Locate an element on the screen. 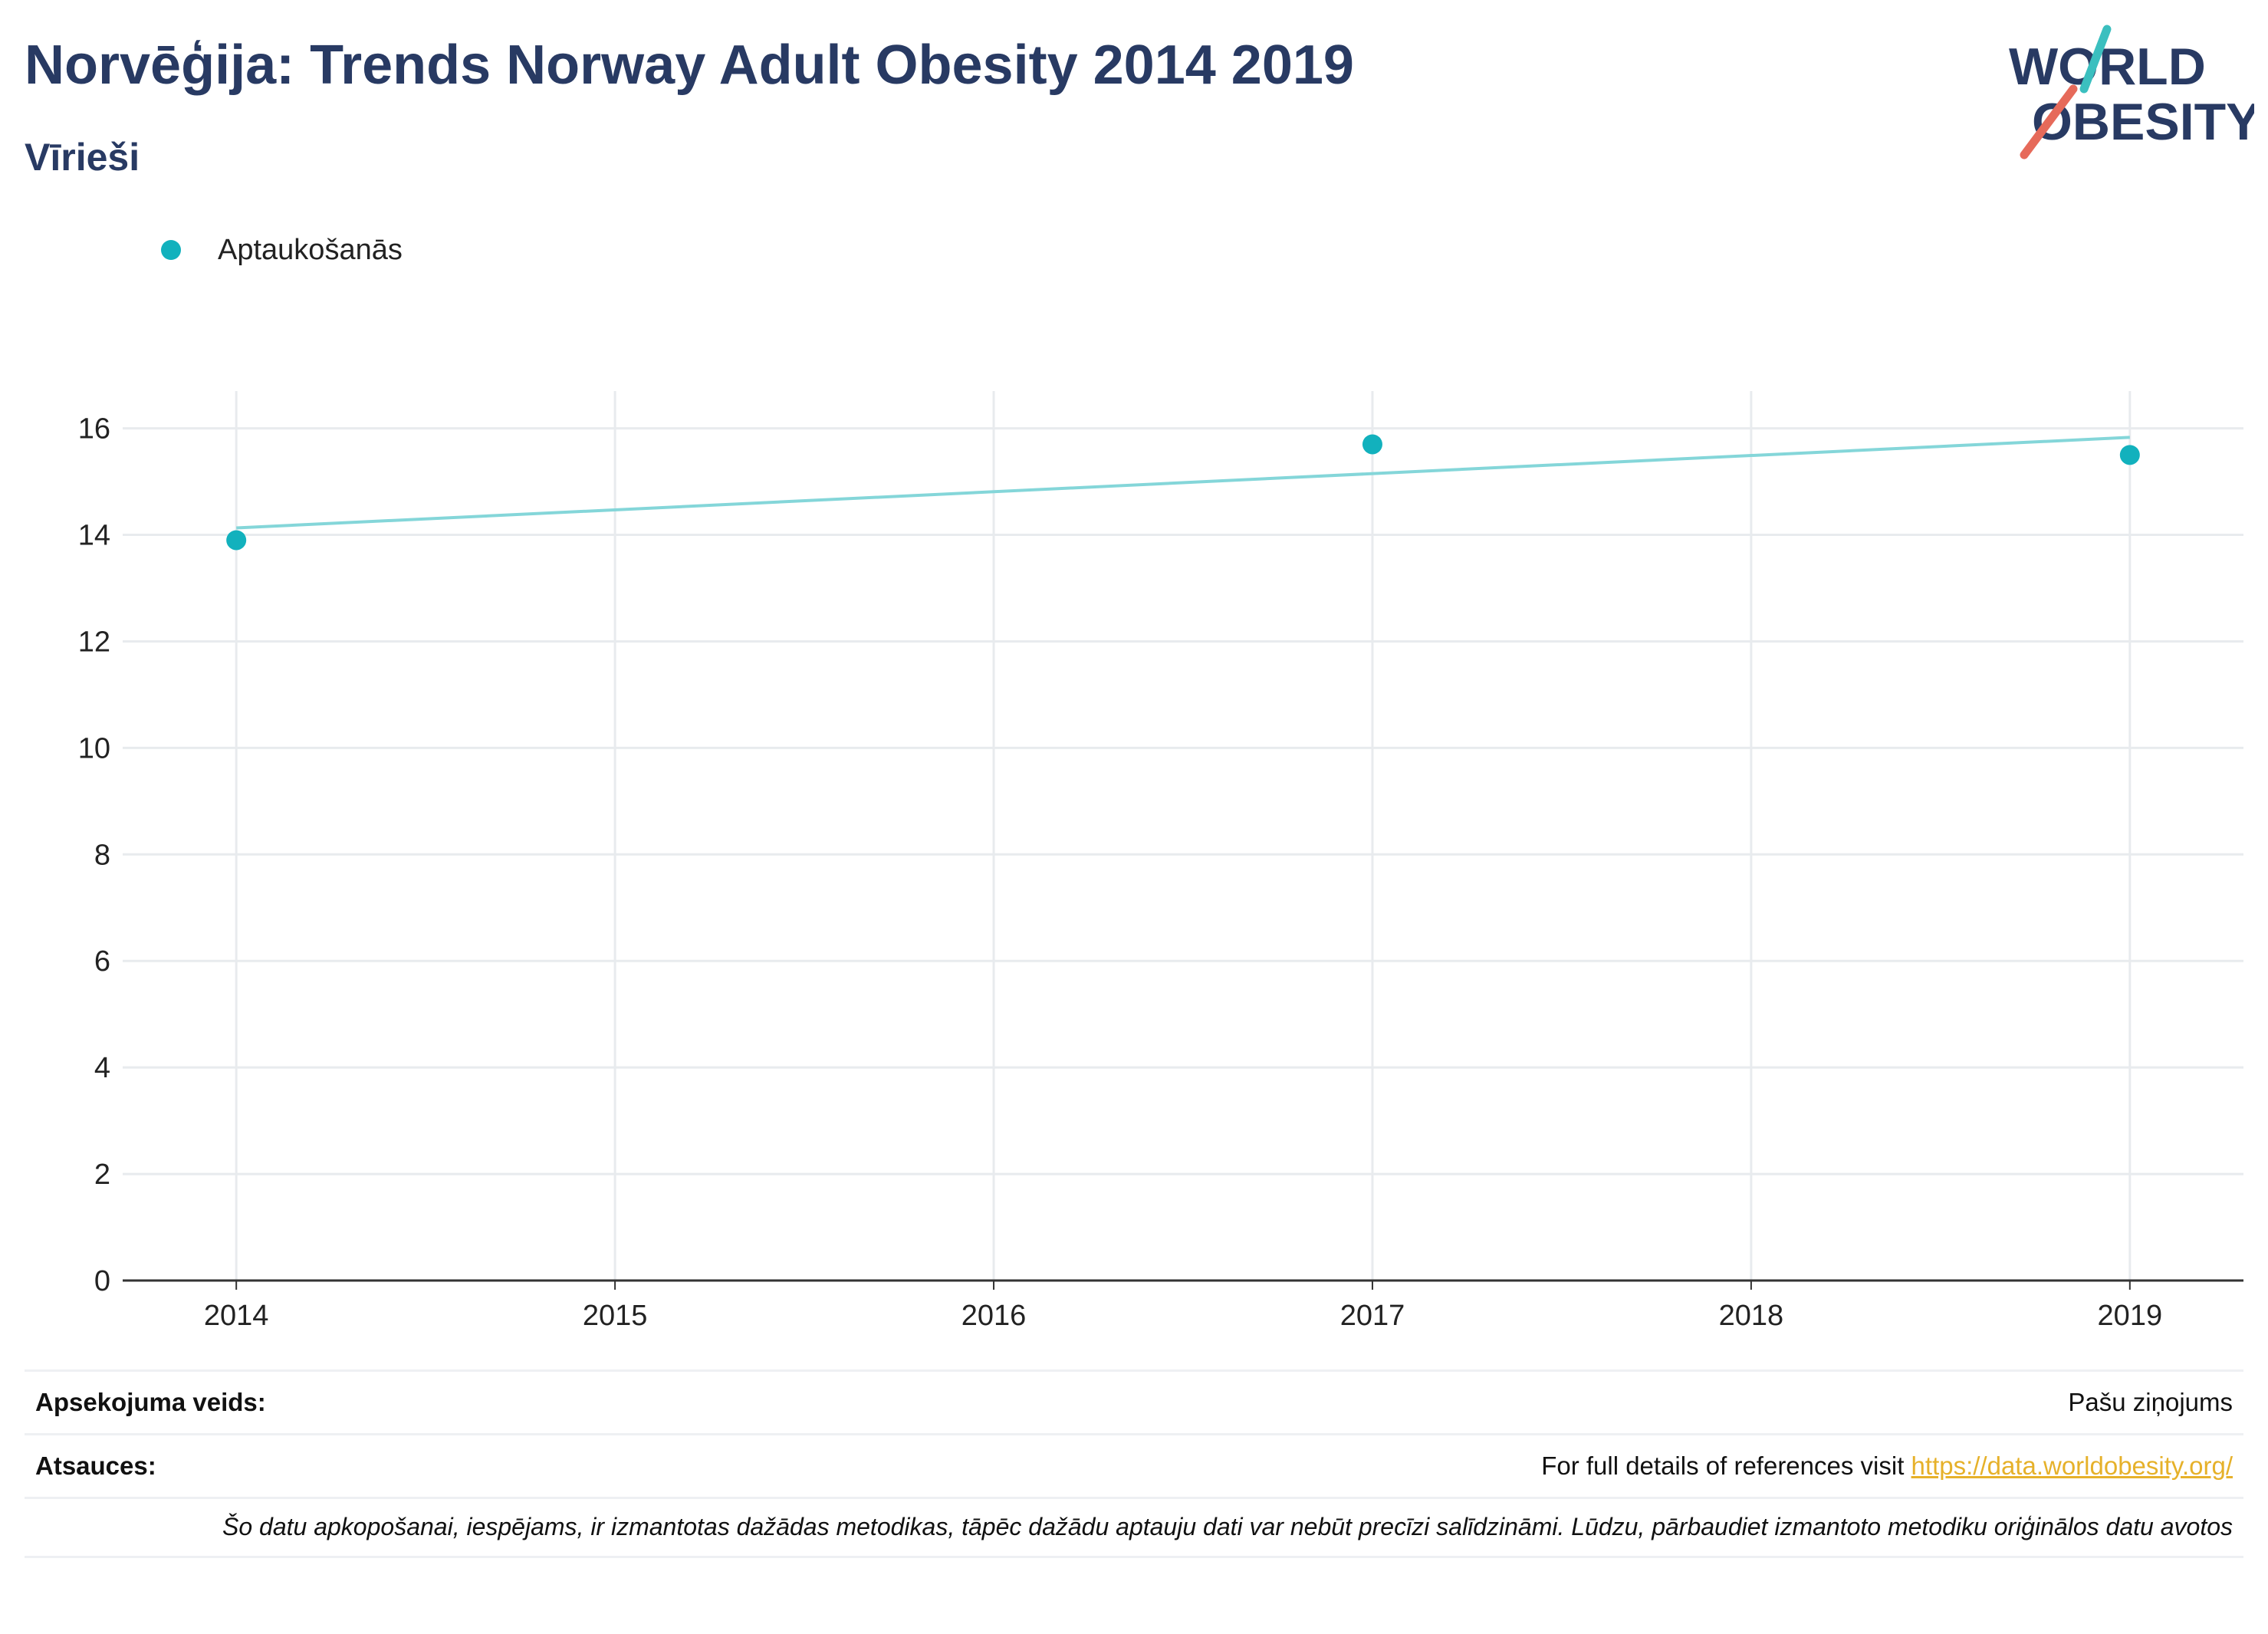 The width and height of the screenshot is (2268, 1634). legend: Aptaukošanās is located at coordinates (282, 250).